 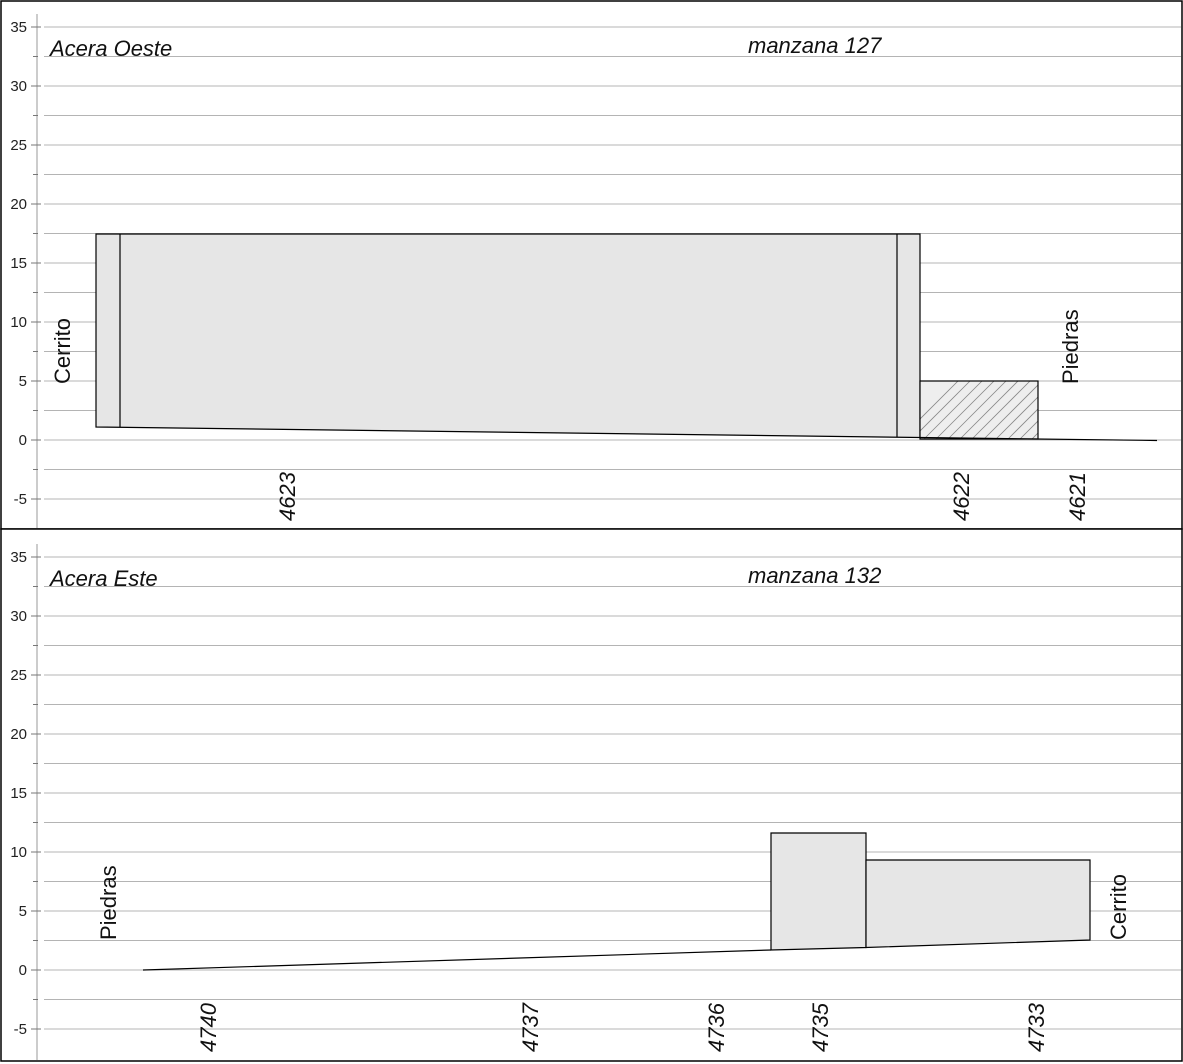 I want to click on block-label: manzana 127, so click(x=815, y=45).